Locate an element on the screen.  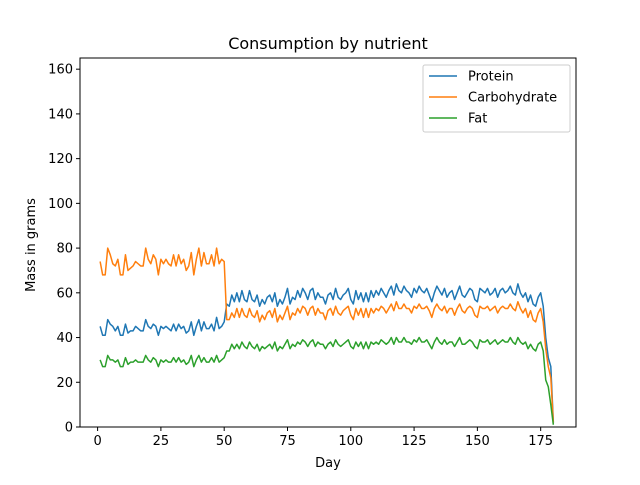
x-tick-label: 25 is located at coordinates (161, 441).